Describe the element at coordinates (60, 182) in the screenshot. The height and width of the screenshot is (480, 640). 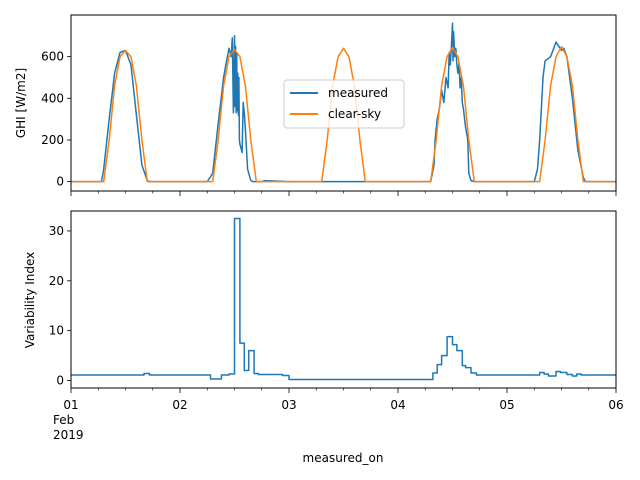
I see `ghi-y-tick-label: 0` at that location.